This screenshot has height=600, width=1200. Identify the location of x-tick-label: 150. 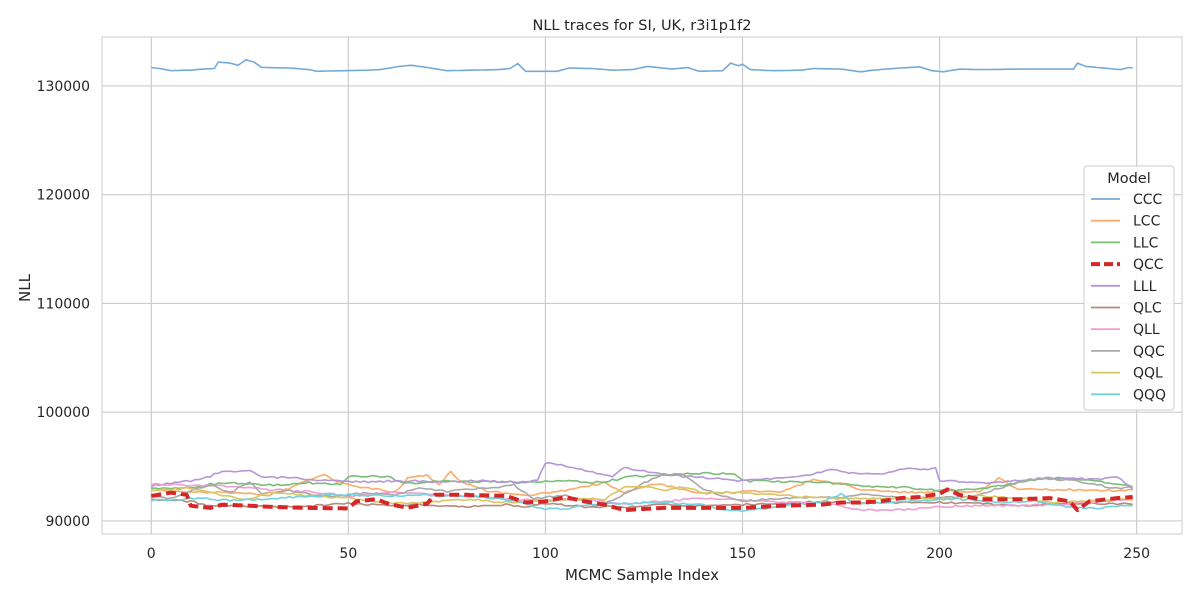
(742, 554).